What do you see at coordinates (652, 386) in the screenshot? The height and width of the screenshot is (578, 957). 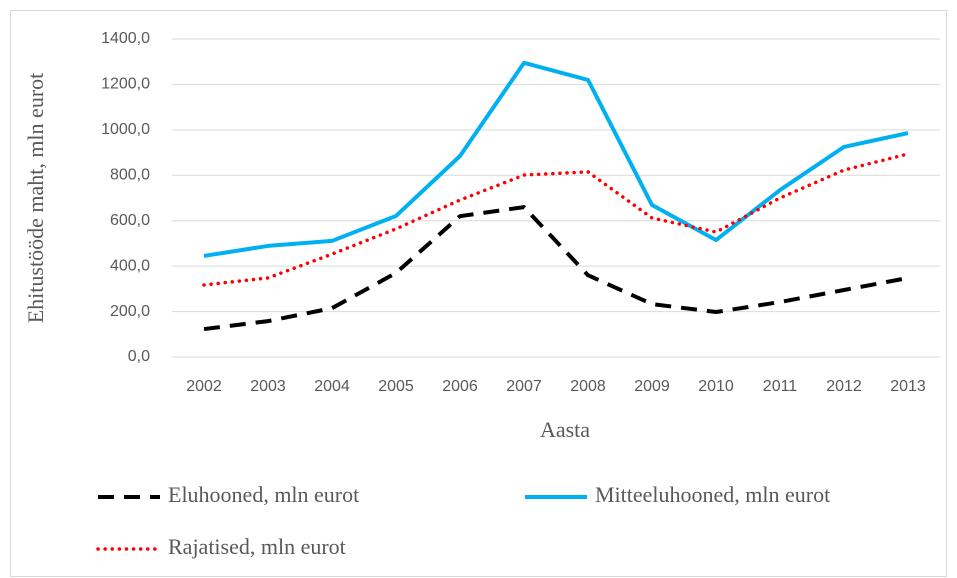 I see `x-tick-label: 2009` at bounding box center [652, 386].